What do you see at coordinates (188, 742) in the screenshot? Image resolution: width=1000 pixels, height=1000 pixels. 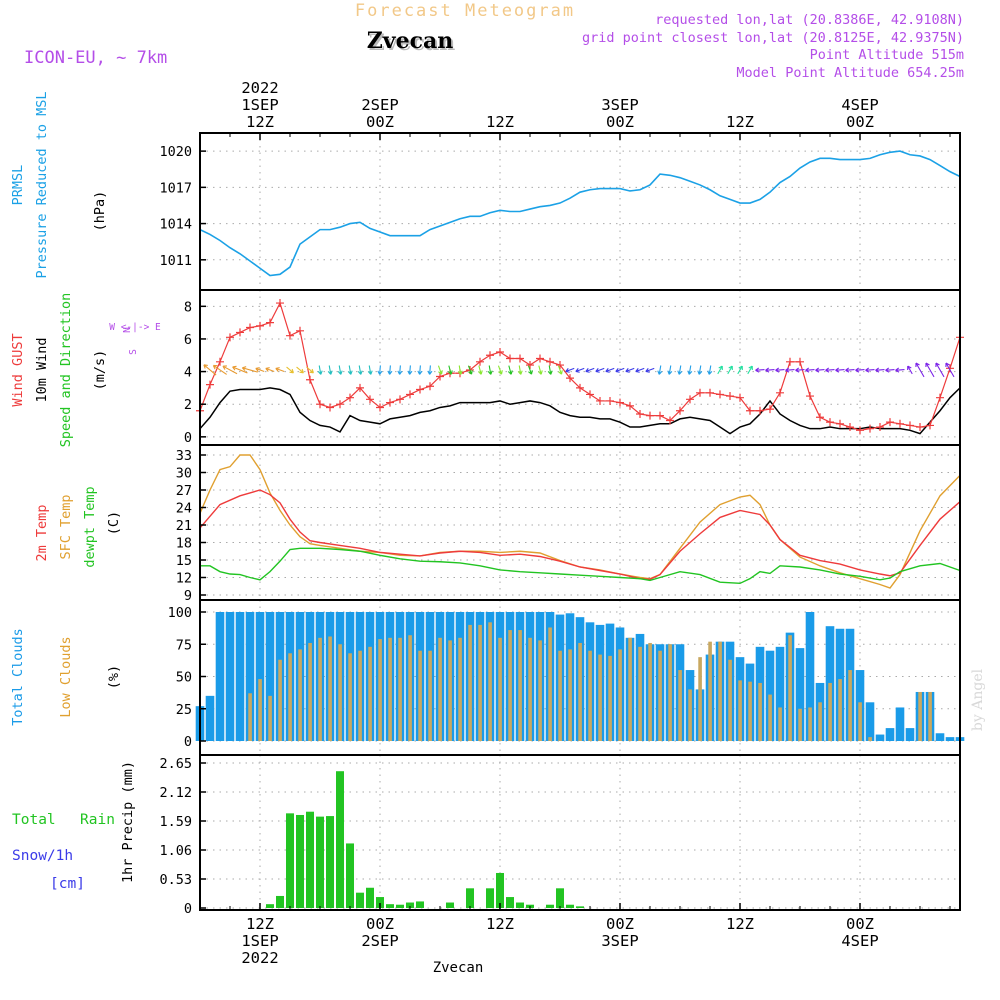 I see `clouds-ytick-label: 0` at bounding box center [188, 742].